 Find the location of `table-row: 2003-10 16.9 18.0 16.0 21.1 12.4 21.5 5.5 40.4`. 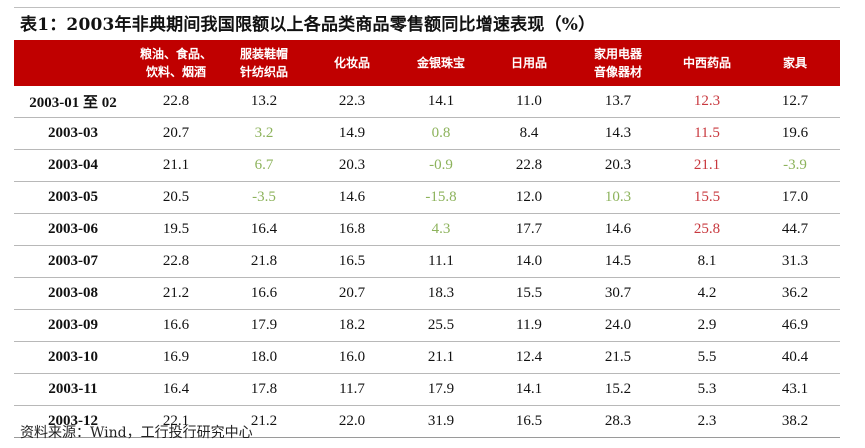

table-row: 2003-10 16.9 18.0 16.0 21.1 12.4 21.5 5.5 40.4 is located at coordinates (427, 357).